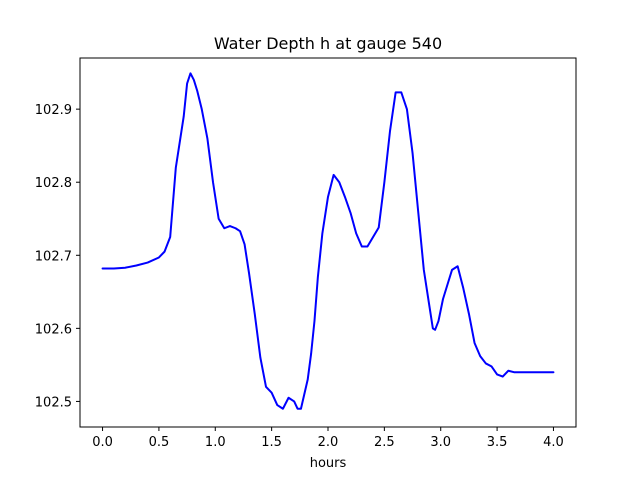  What do you see at coordinates (384, 442) in the screenshot?
I see `x-tick-label: 2.5` at bounding box center [384, 442].